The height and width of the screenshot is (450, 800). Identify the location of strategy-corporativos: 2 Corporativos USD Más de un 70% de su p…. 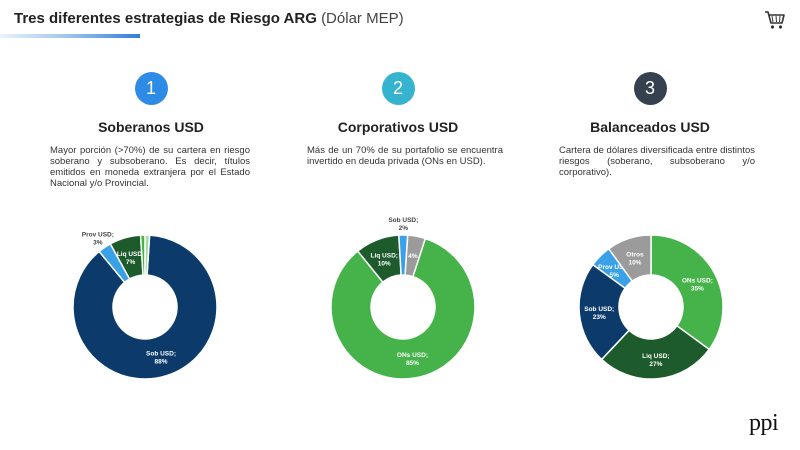
(398, 118).